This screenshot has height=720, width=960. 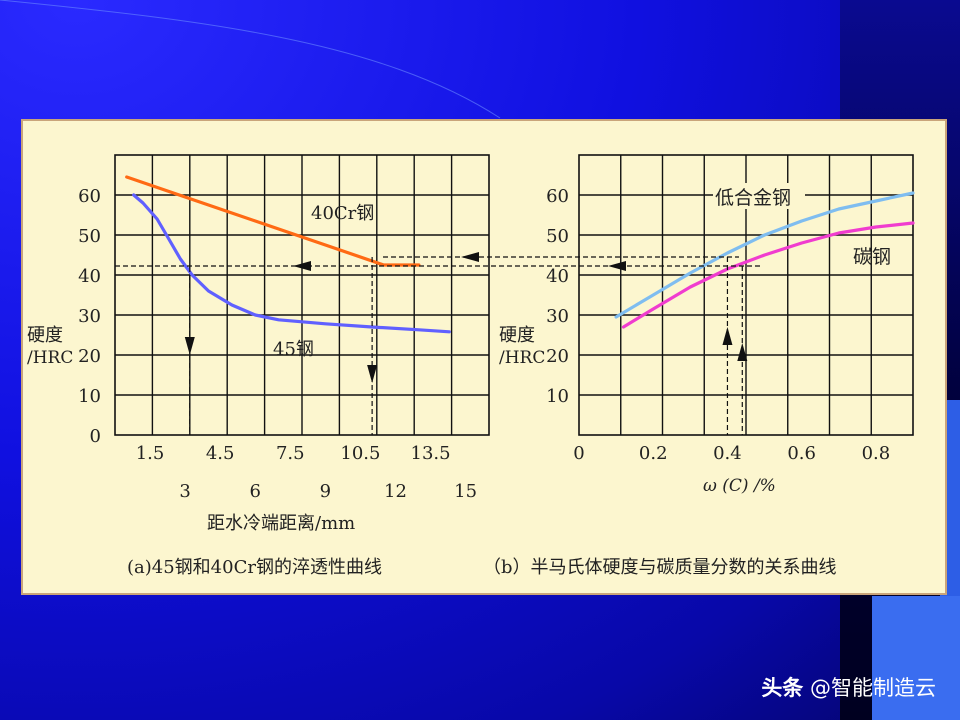 What do you see at coordinates (372, 374) in the screenshot?
I see `construction-arrow-down-a2` at bounding box center [372, 374].